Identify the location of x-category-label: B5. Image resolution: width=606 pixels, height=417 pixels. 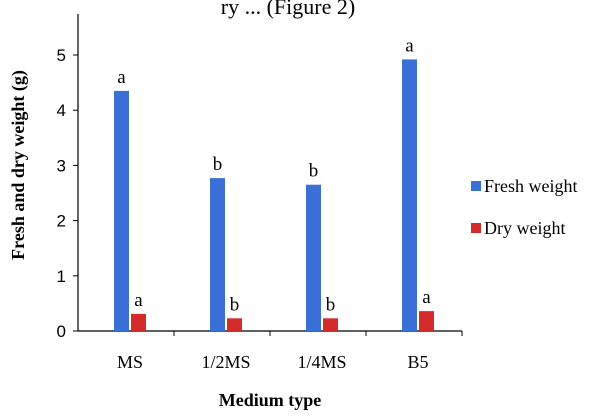
(417, 362).